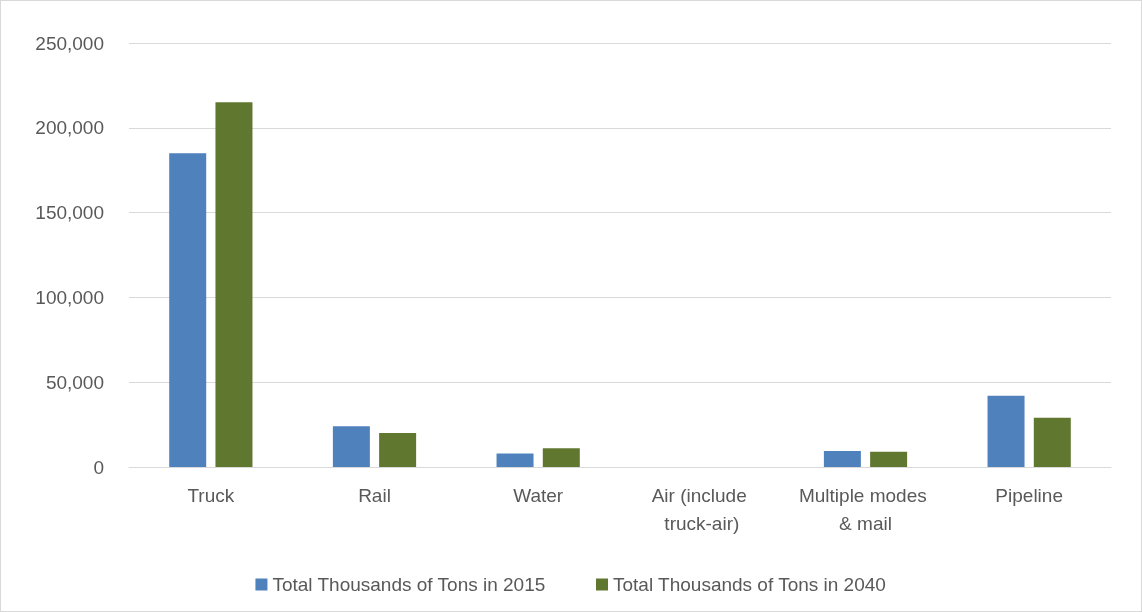  I want to click on y-tick-label: 250,000, so click(69, 43).